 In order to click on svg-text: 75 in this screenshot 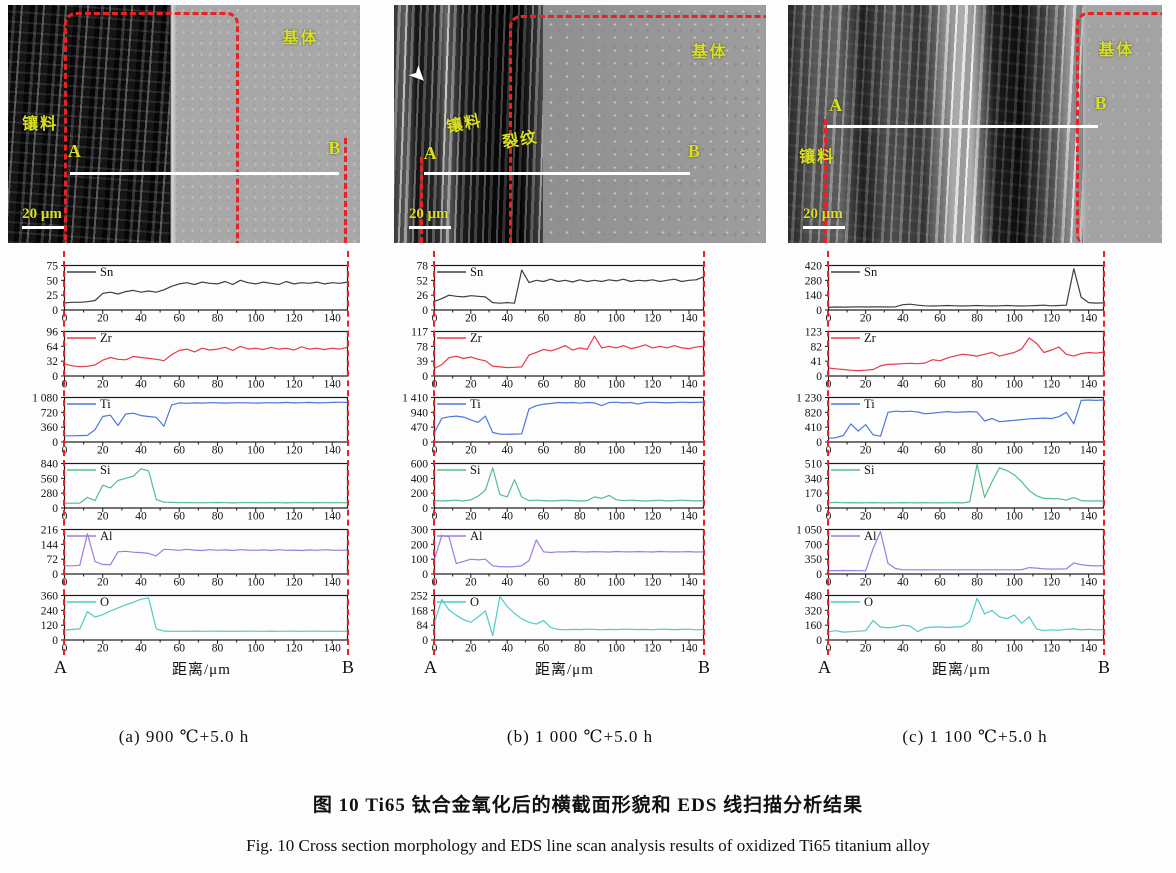, I will do `click(53, 267)`.